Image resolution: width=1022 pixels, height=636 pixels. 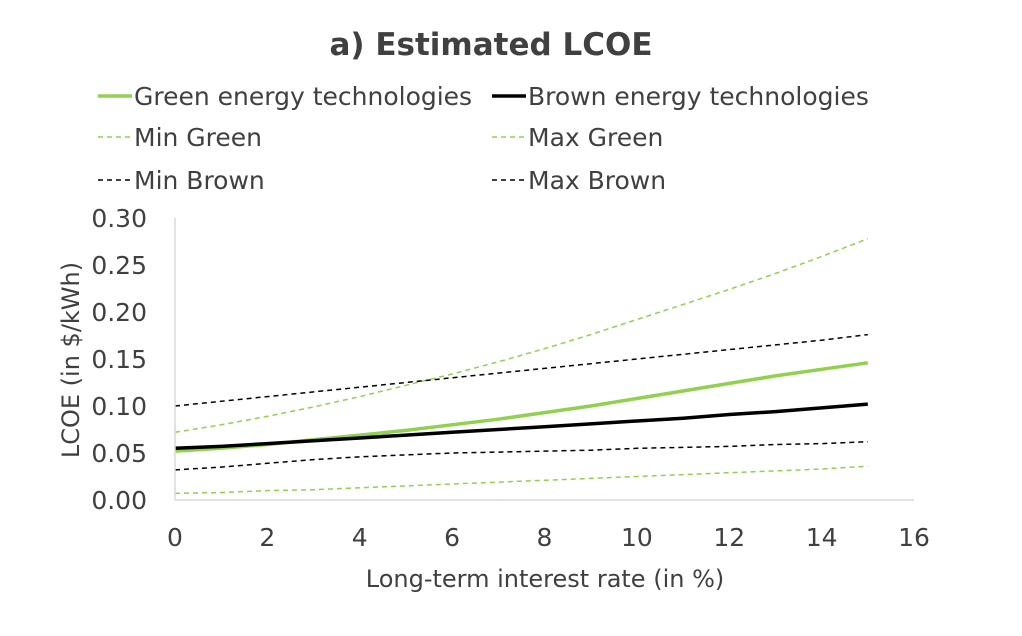 I want to click on chart-title: a) Estimated LCOE, so click(x=490, y=45).